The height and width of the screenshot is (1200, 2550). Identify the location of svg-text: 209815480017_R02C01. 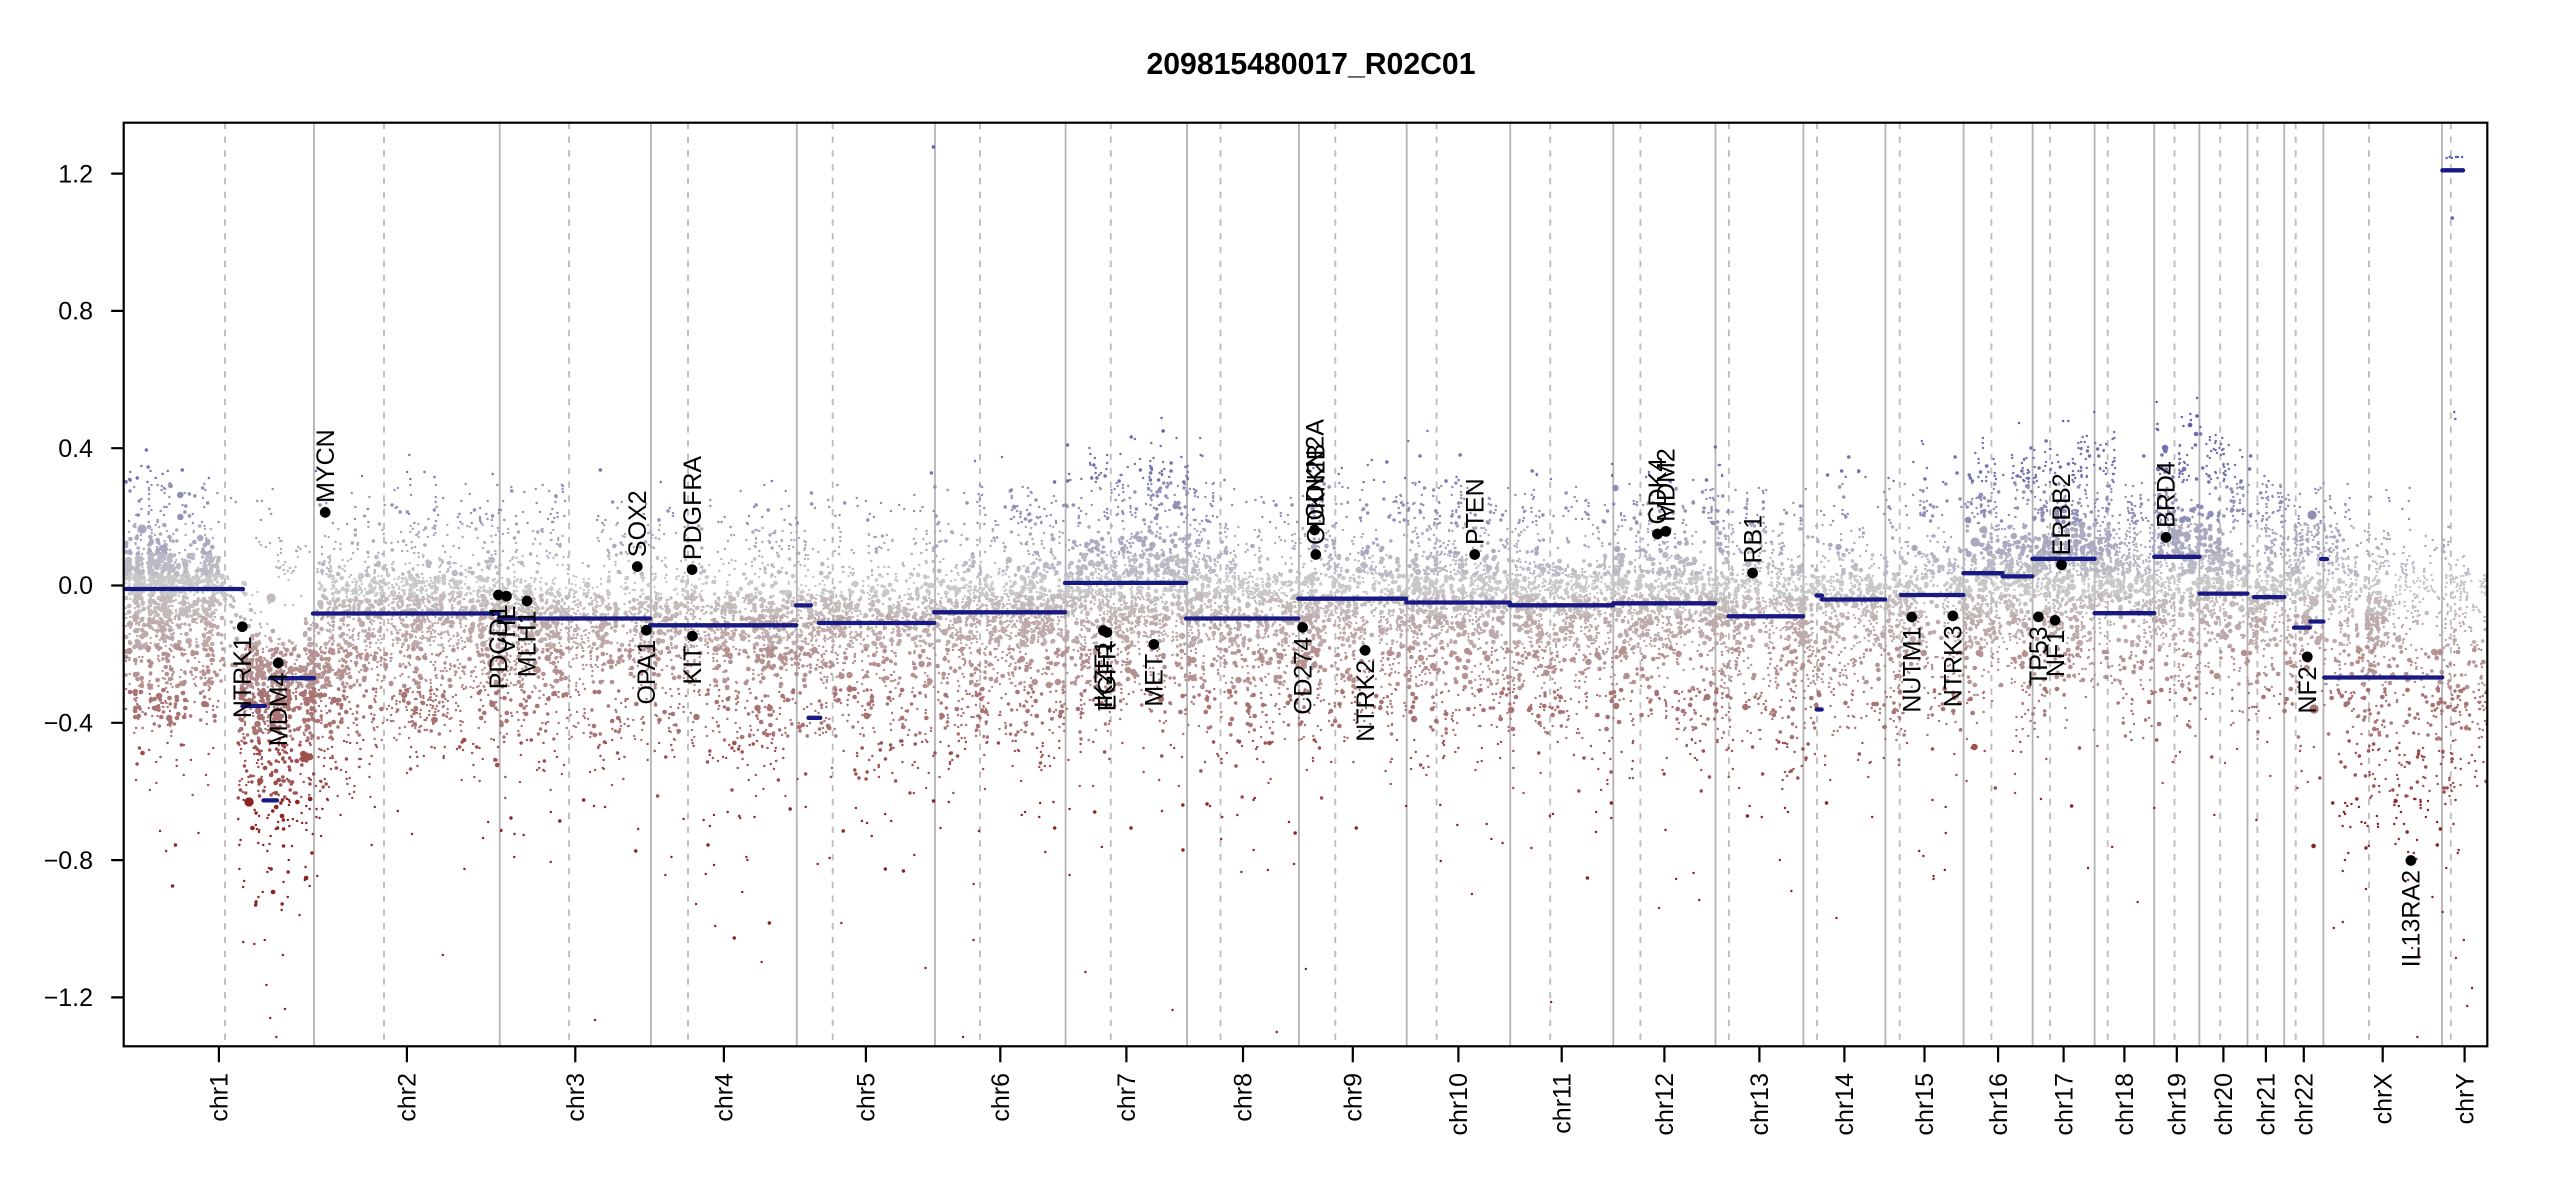
(1310, 64).